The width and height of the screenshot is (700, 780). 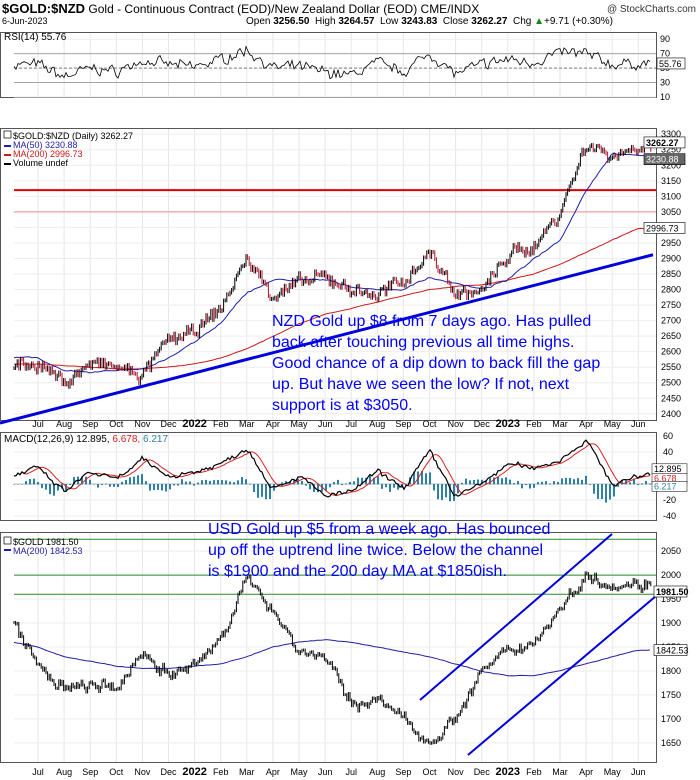 What do you see at coordinates (668, 469) in the screenshot?
I see `macd-value-badge-text: 12.895` at bounding box center [668, 469].